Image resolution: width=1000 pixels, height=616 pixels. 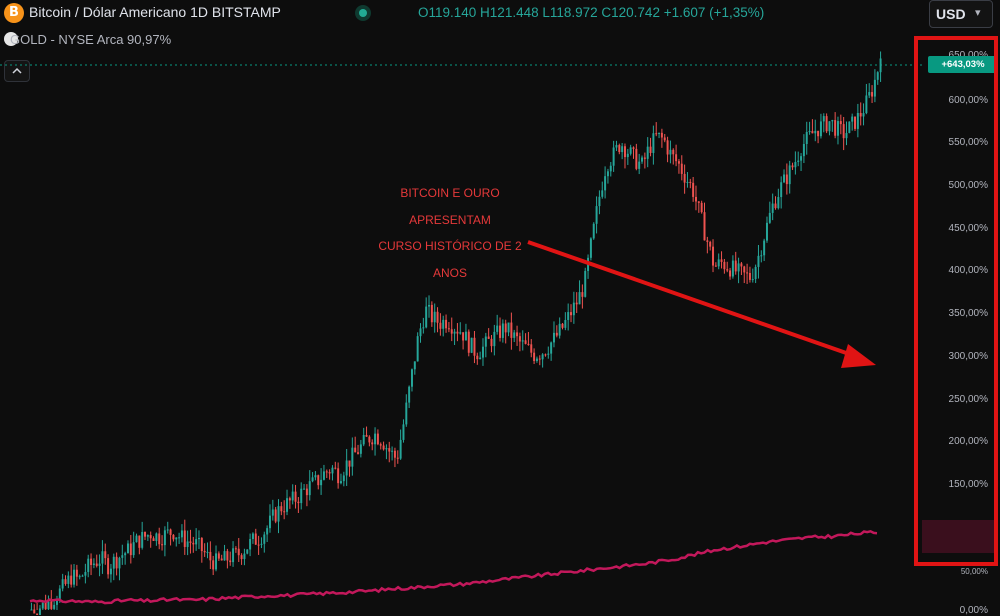 What do you see at coordinates (91, 39) in the screenshot?
I see `compare-symbol-label: GOLD - NYSE Arca 90,97%` at bounding box center [91, 39].